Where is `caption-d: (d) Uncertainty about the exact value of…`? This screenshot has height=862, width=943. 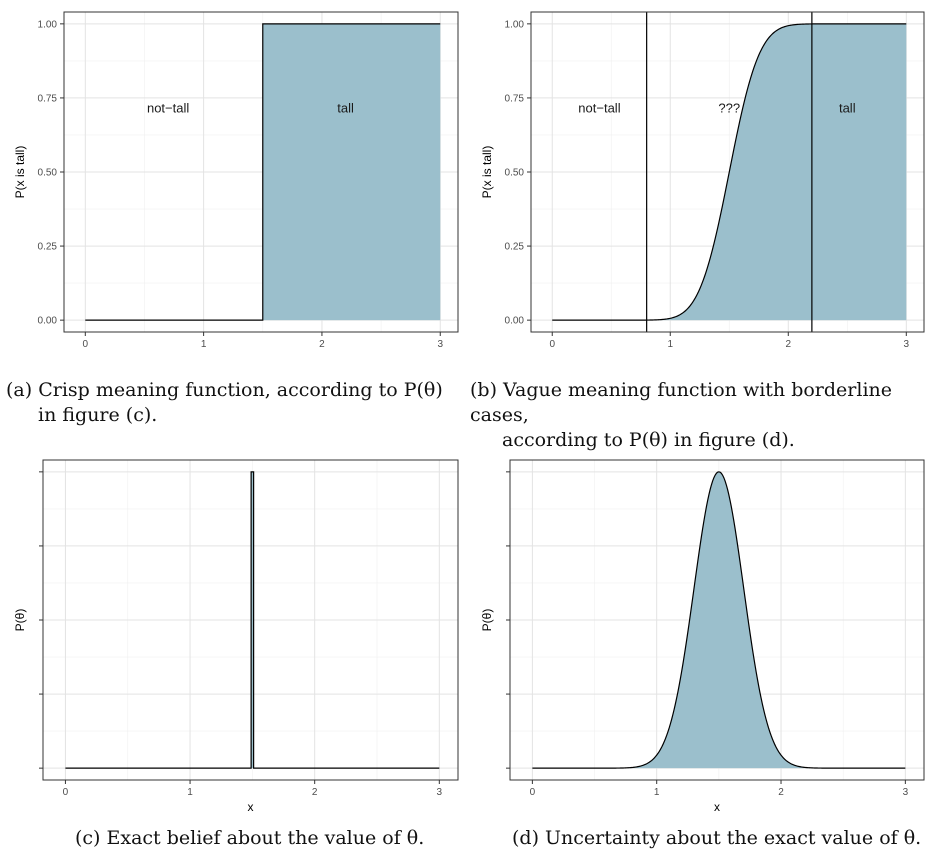
caption-d: (d) Uncertainty about the exact value of… is located at coordinates (717, 838).